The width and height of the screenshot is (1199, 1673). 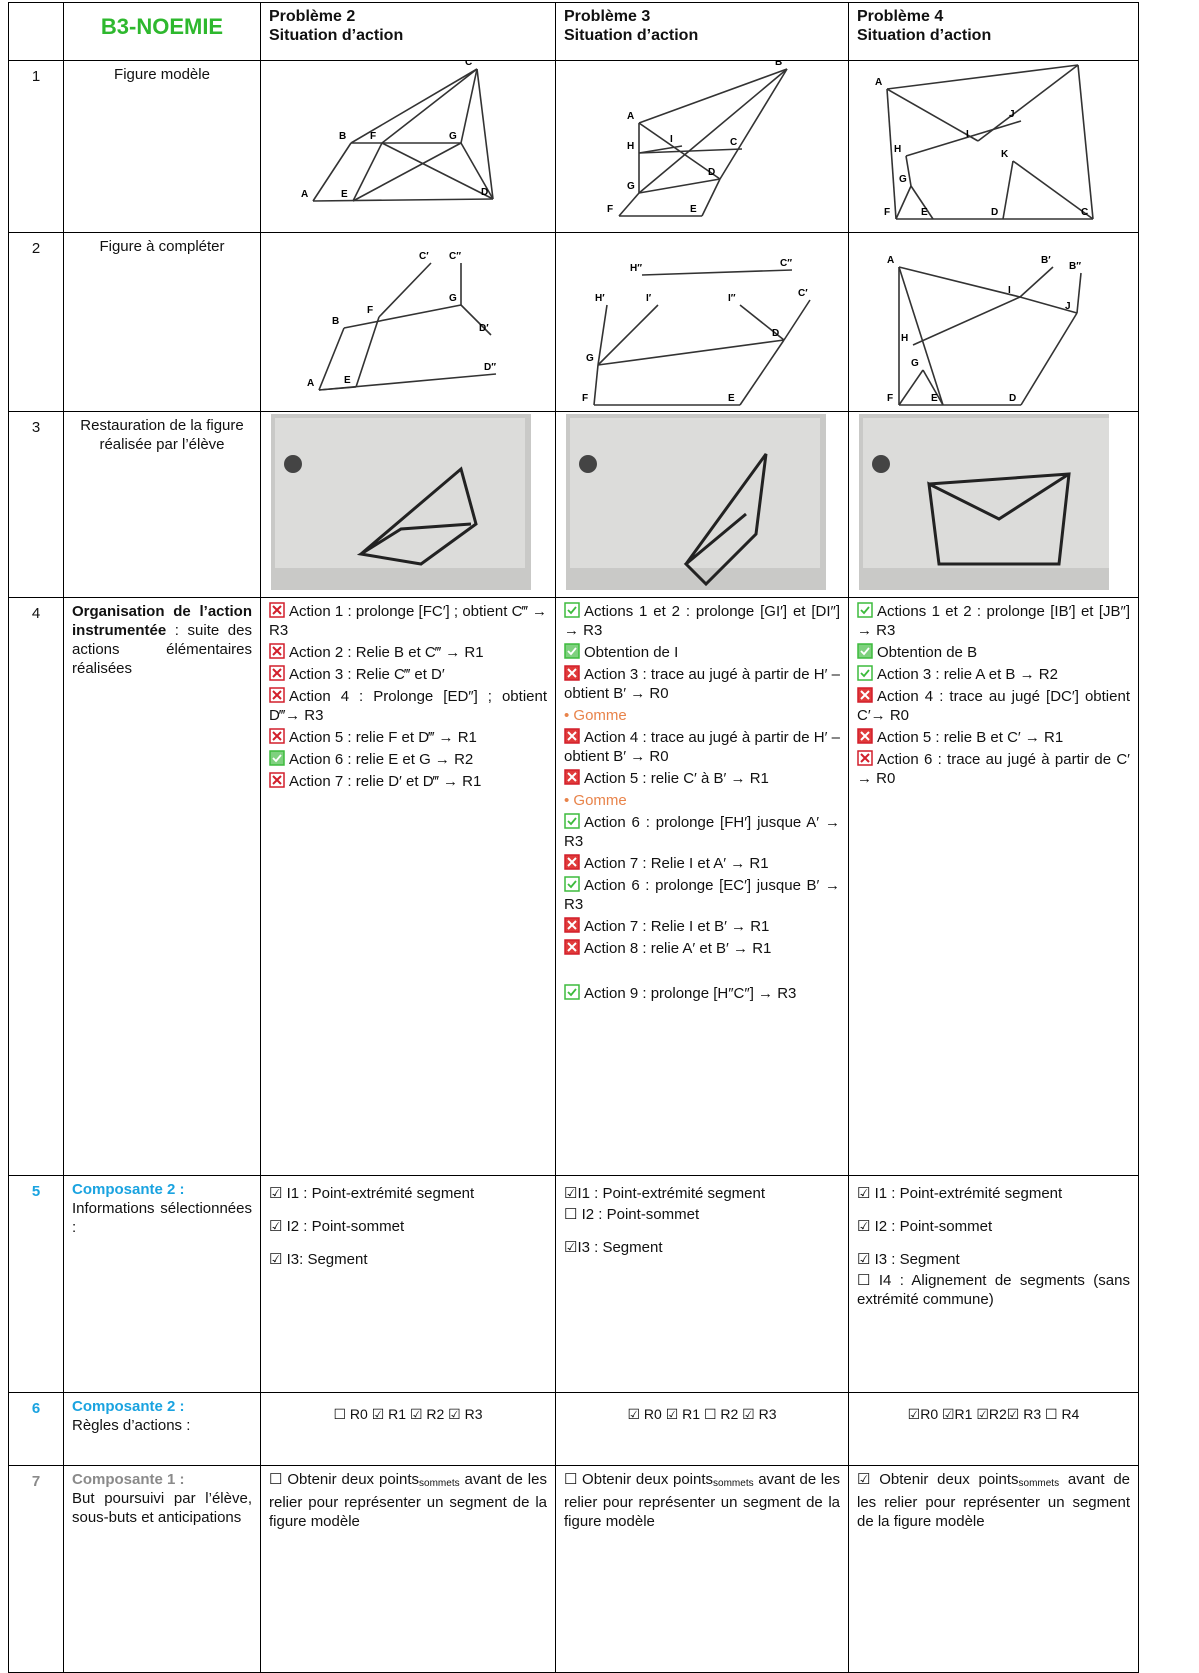 I want to click on figure-label: J, so click(x=1012, y=114).